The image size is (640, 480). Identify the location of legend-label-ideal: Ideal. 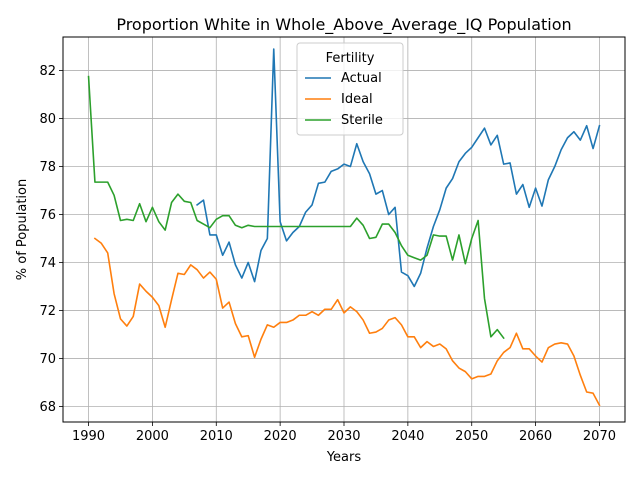
(357, 99).